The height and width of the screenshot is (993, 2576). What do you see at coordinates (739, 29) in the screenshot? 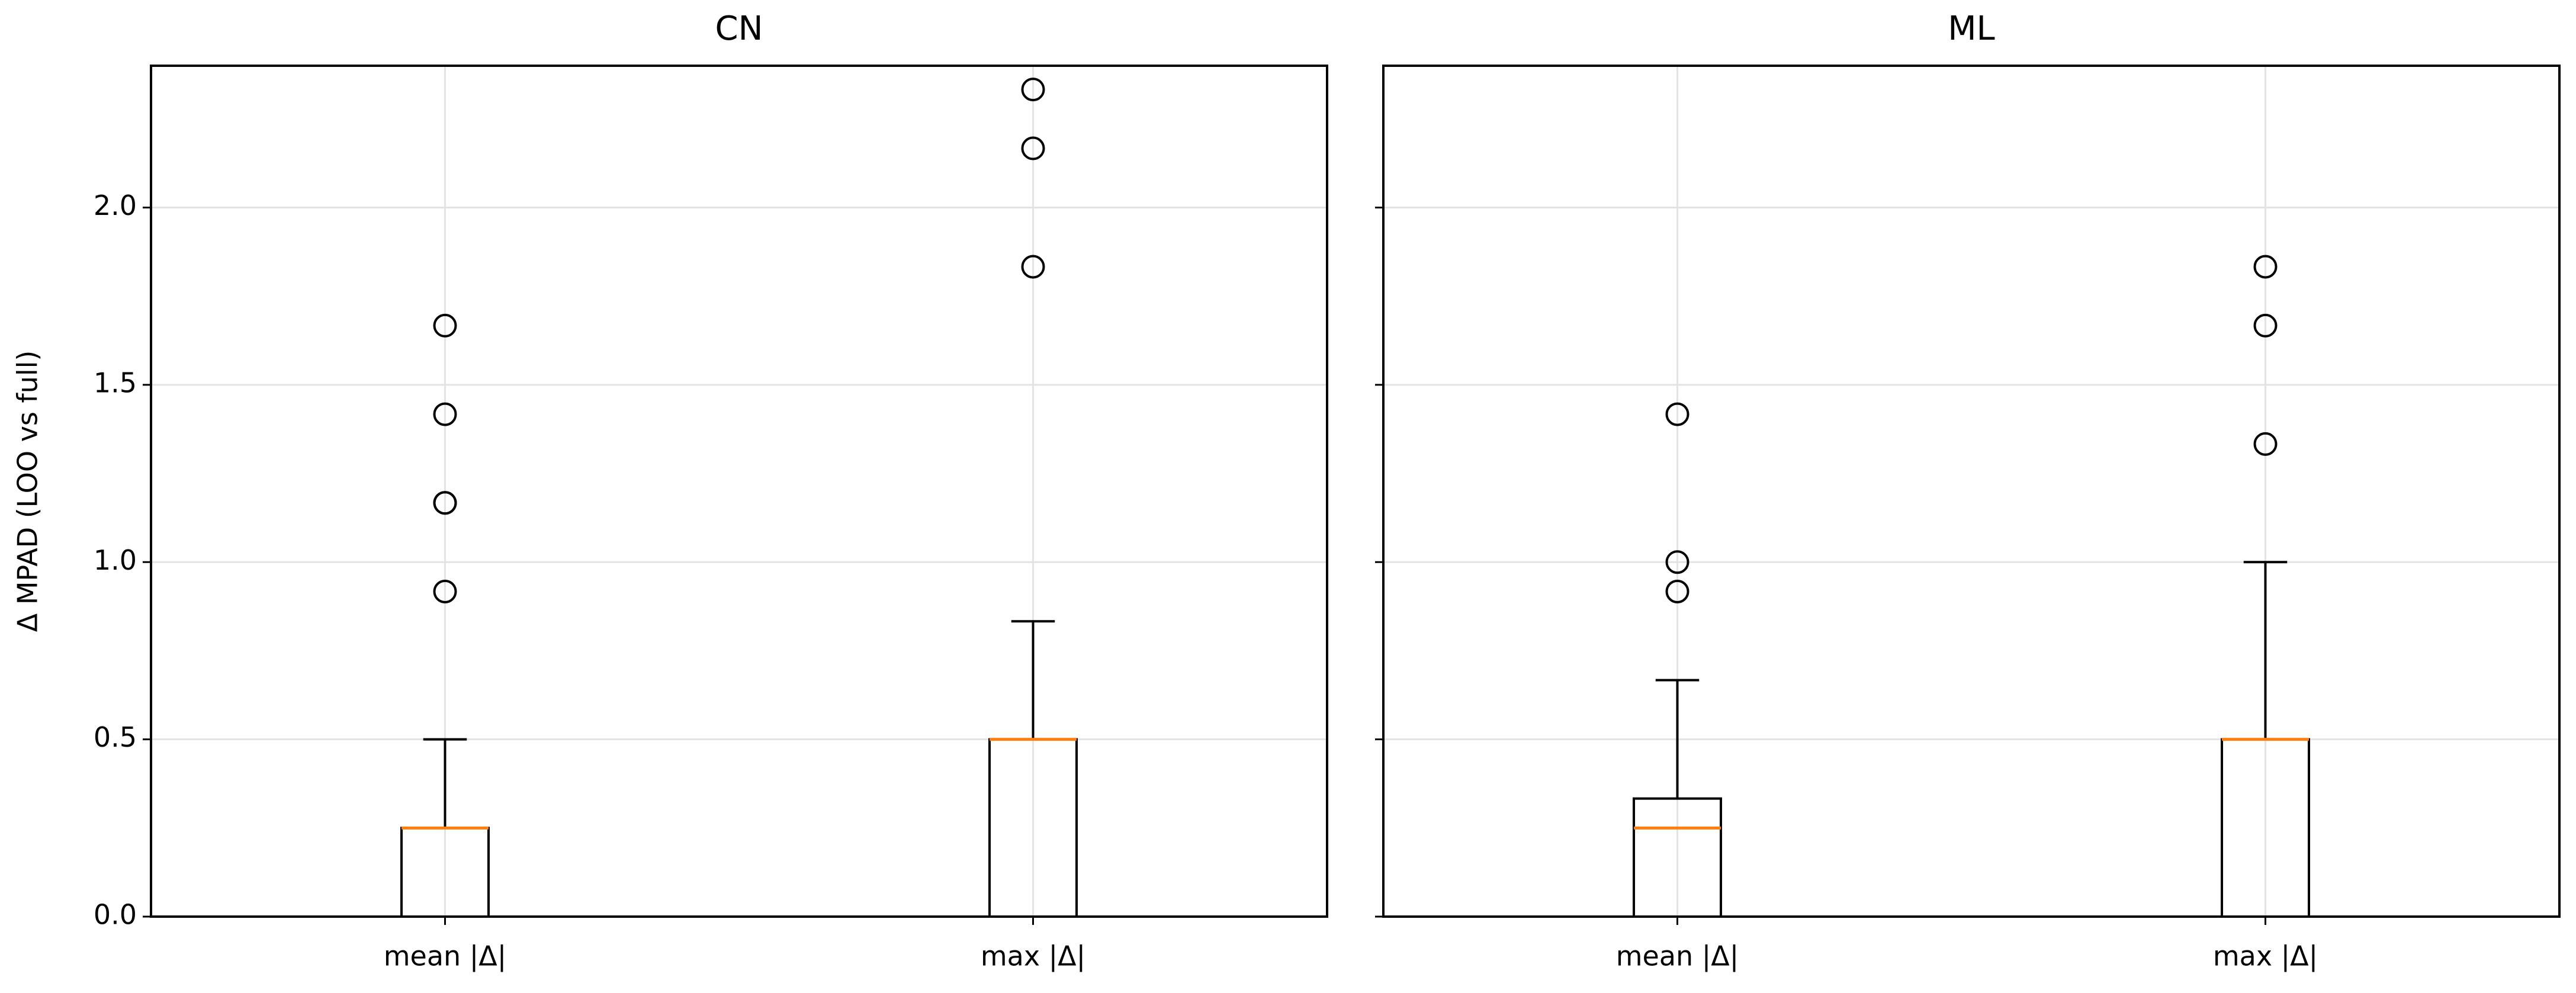
I see `panel-title: CN` at bounding box center [739, 29].